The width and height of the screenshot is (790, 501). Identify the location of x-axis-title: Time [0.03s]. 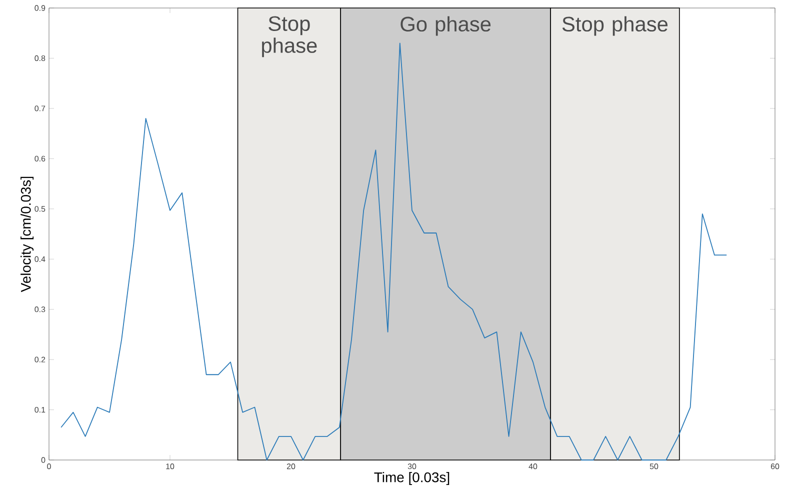
(412, 478).